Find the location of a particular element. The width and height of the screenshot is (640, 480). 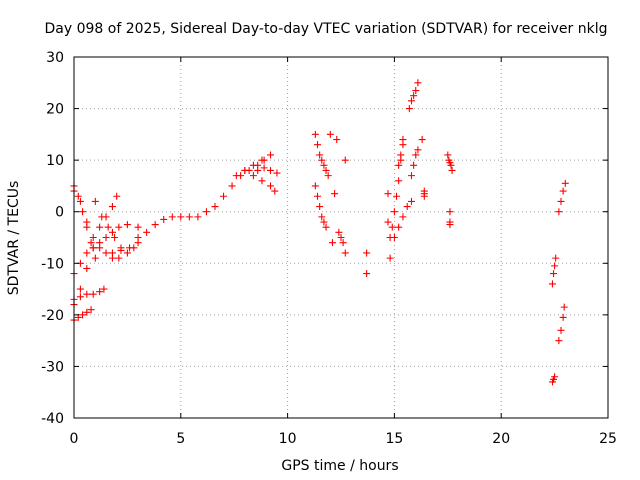

series-late-branch-b is located at coordinates (260, 180).